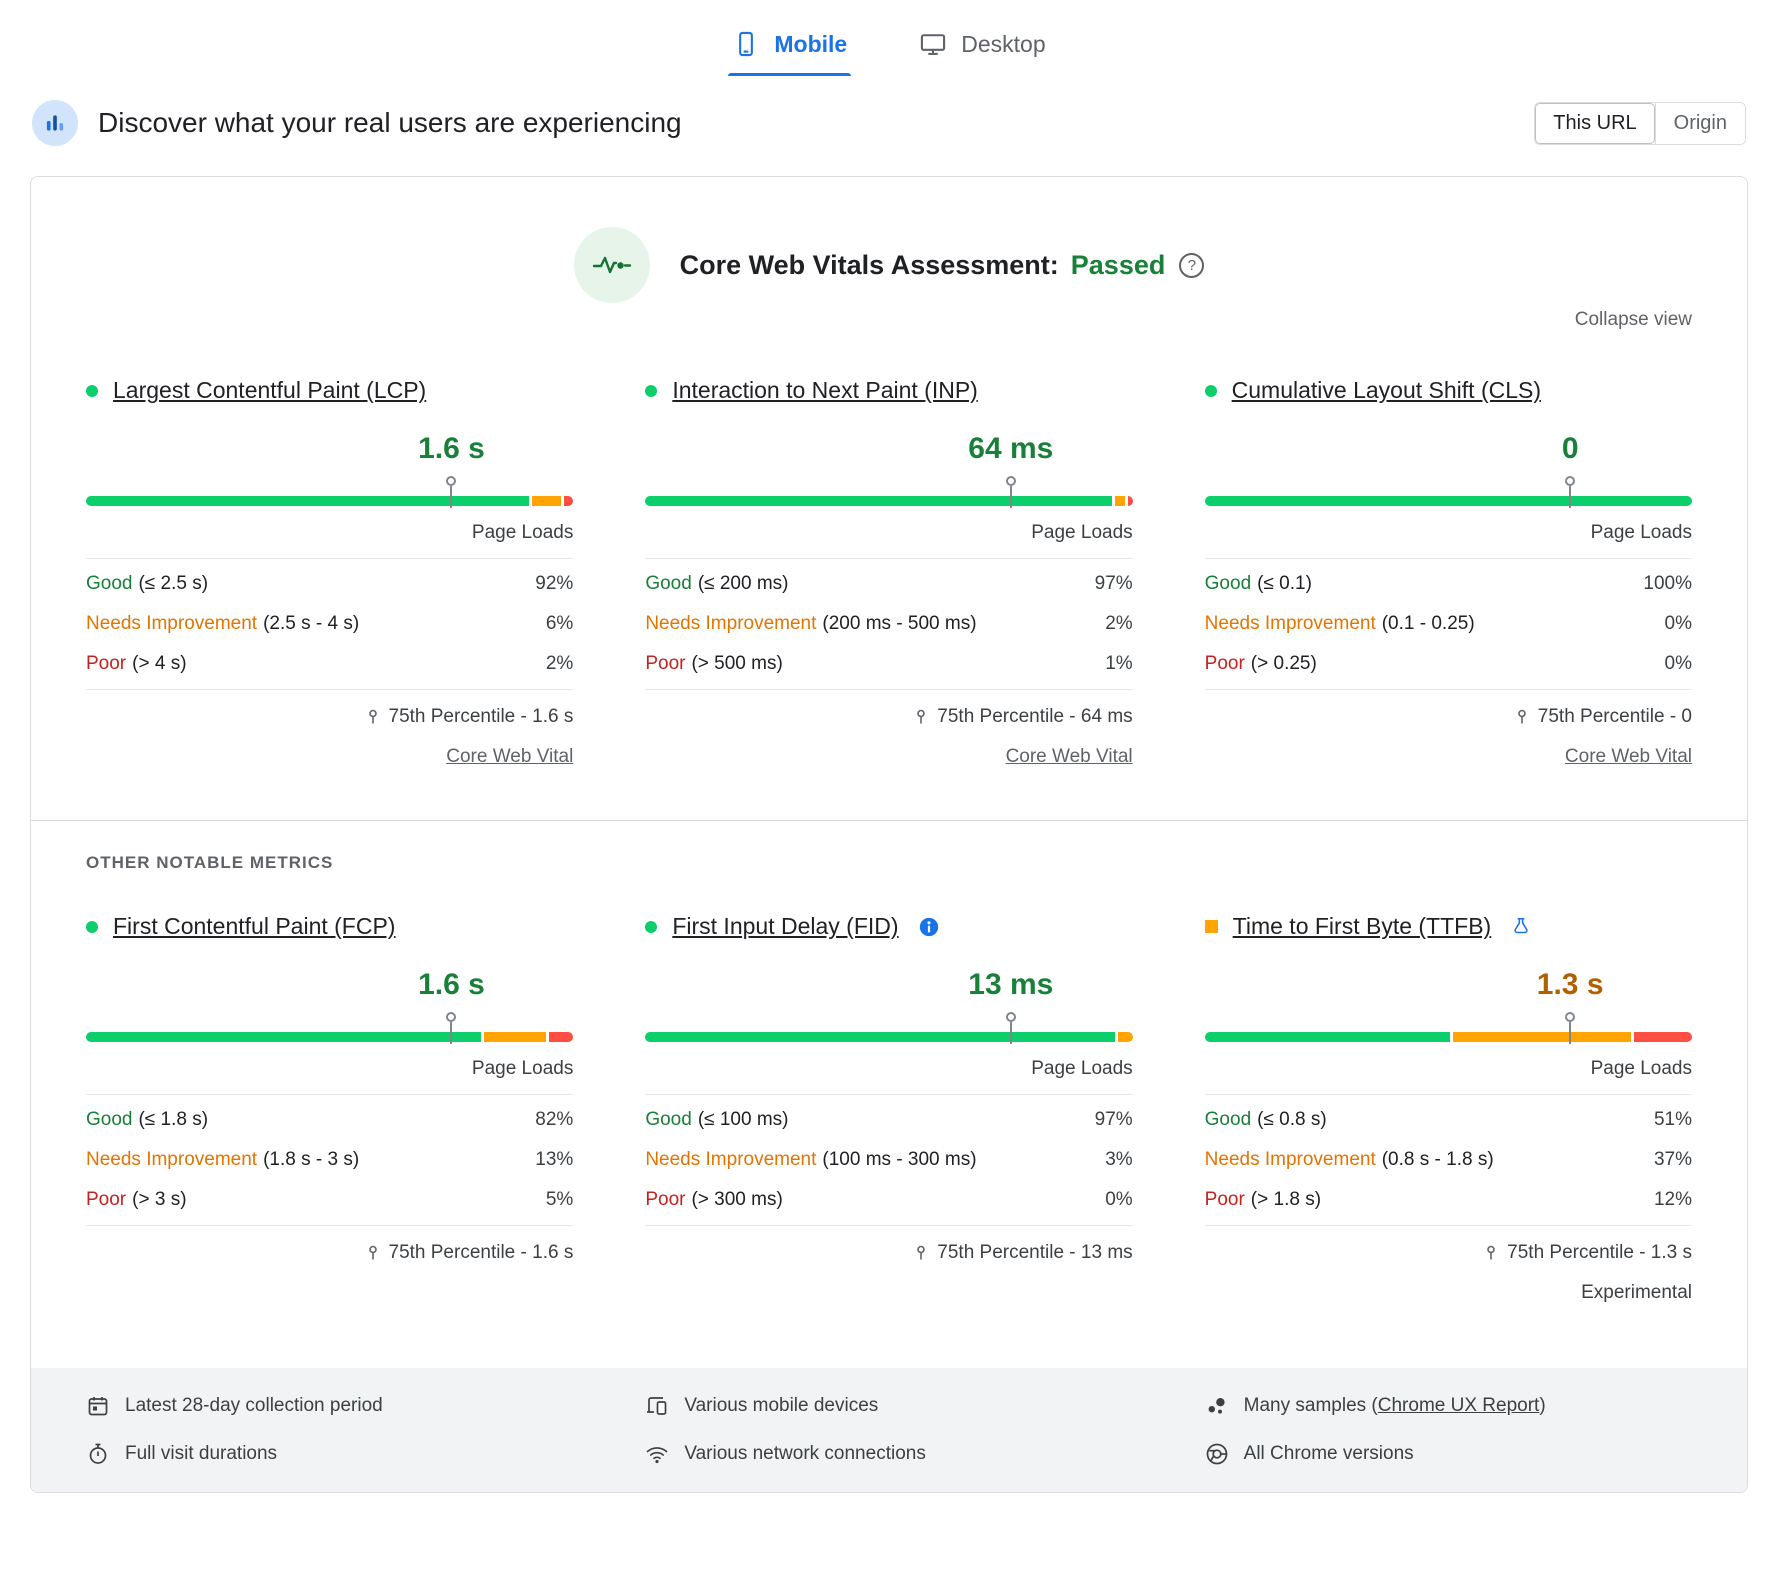 This screenshot has height=1594, width=1778. What do you see at coordinates (254, 1405) in the screenshot?
I see `collection-period-text: Latest 28-day collection period` at bounding box center [254, 1405].